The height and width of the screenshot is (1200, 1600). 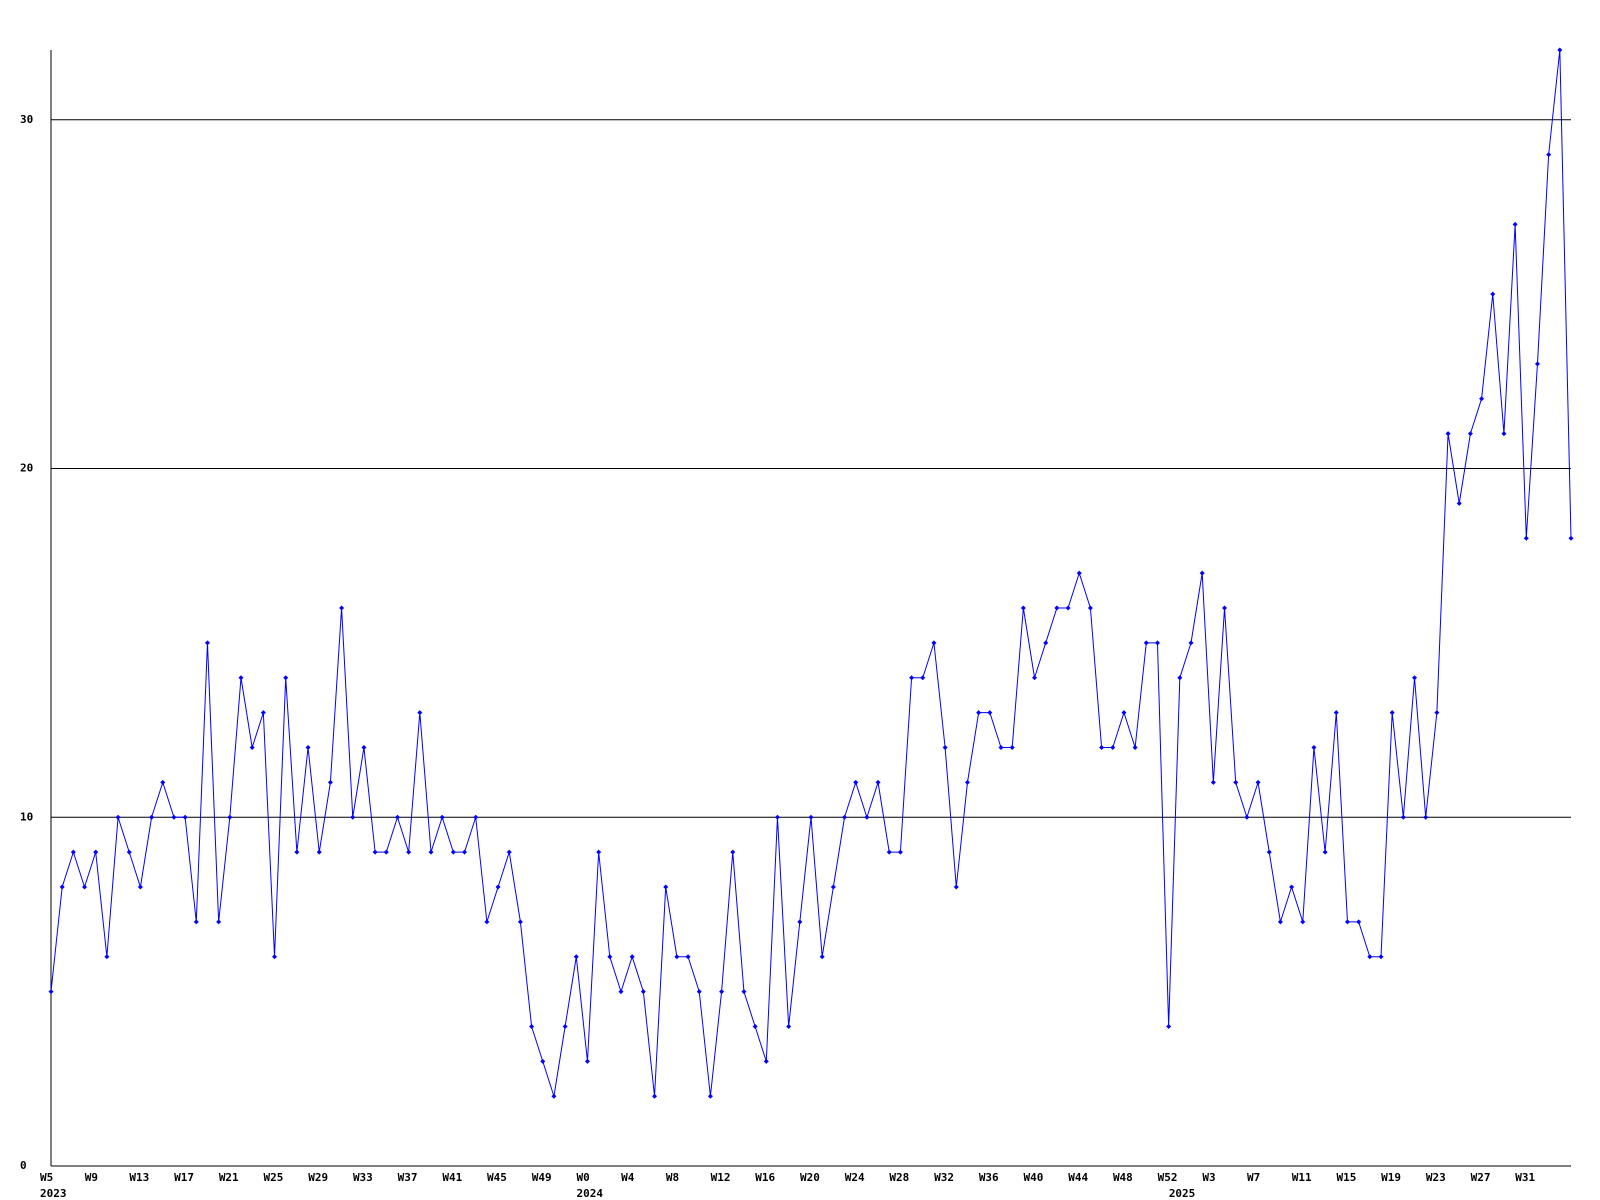 I want to click on x-tick-label: W21, so click(x=229, y=1177).